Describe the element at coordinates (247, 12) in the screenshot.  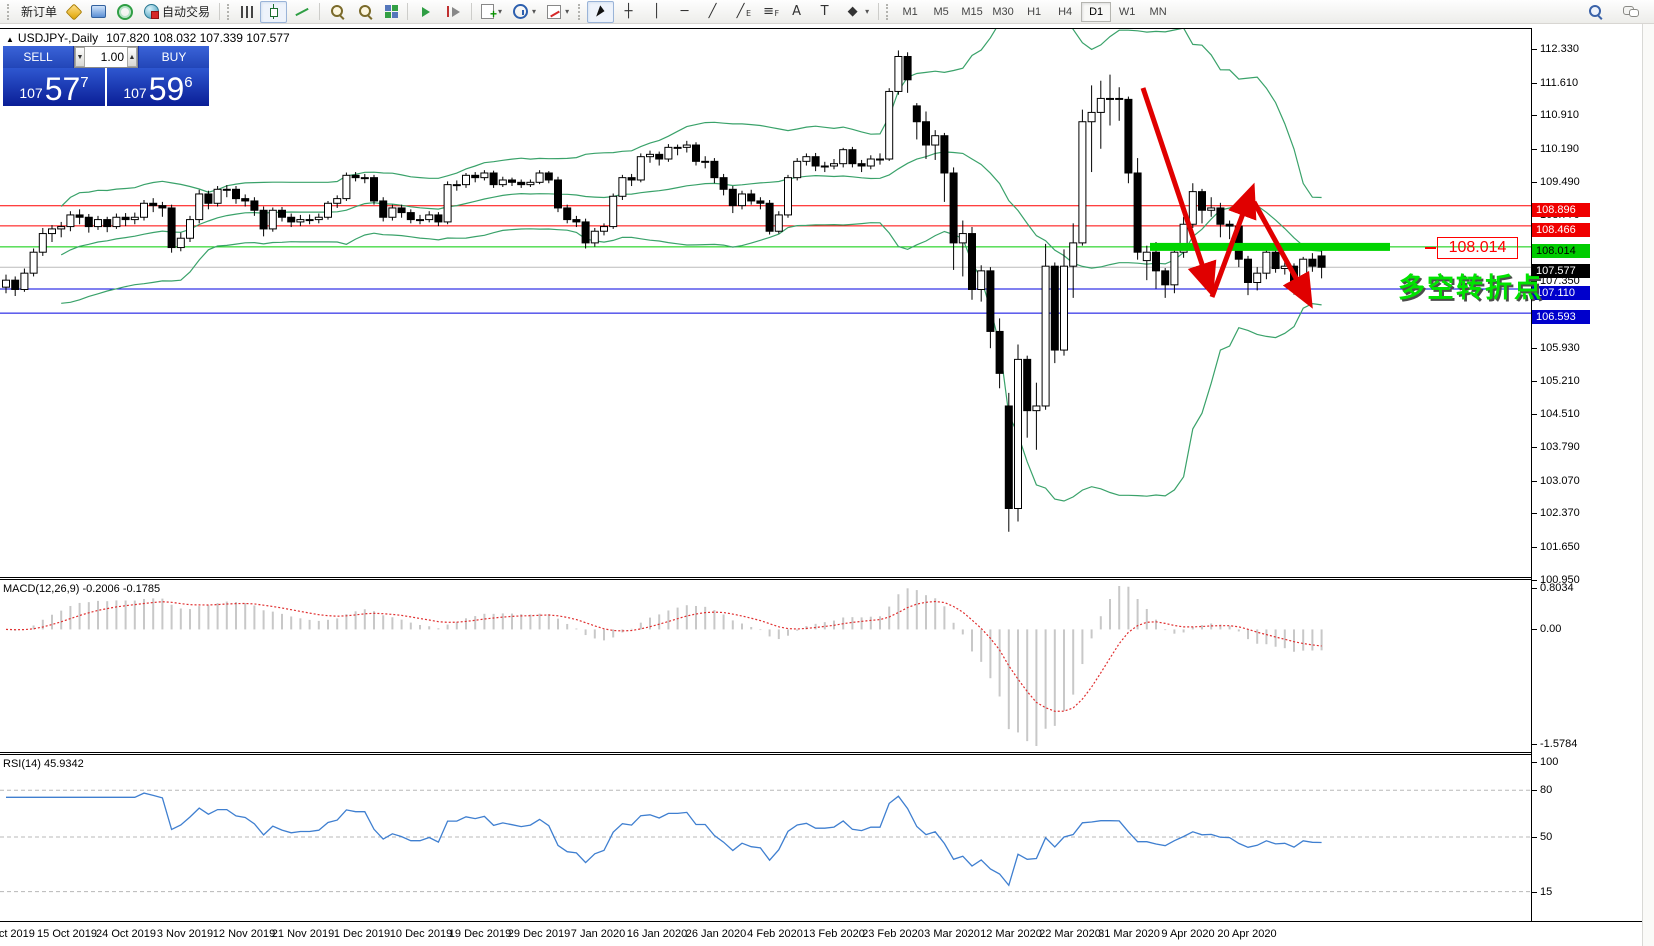
I see `bar-chart-button` at that location.